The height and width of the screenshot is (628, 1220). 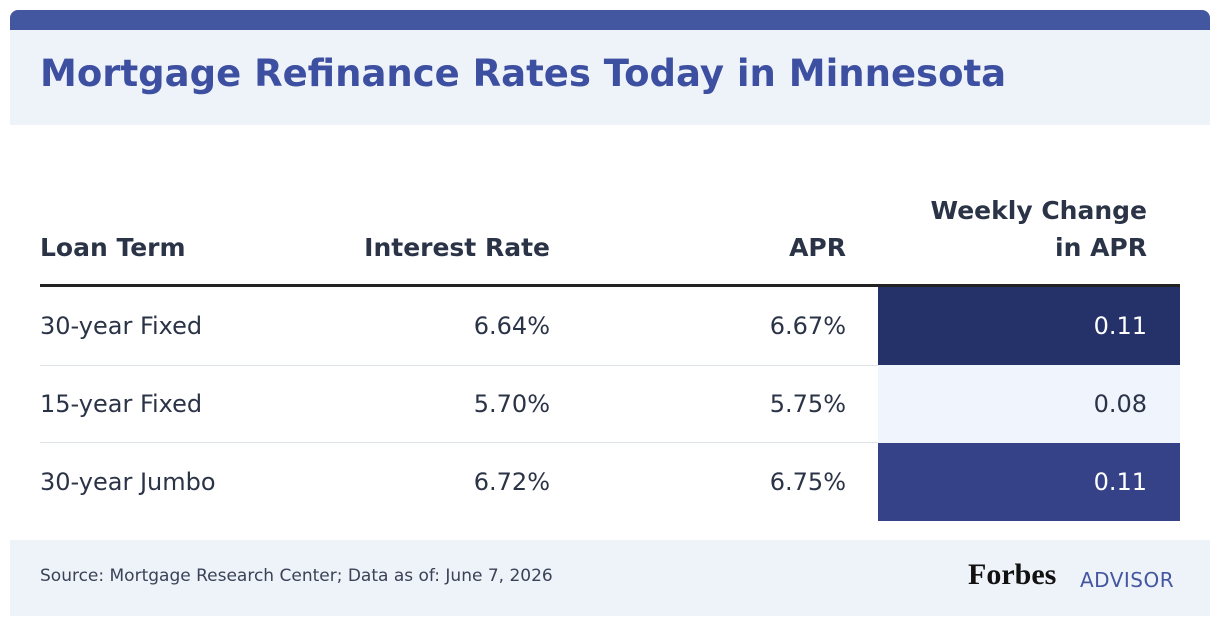 What do you see at coordinates (1120, 404) in the screenshot?
I see `cell: 0.08` at bounding box center [1120, 404].